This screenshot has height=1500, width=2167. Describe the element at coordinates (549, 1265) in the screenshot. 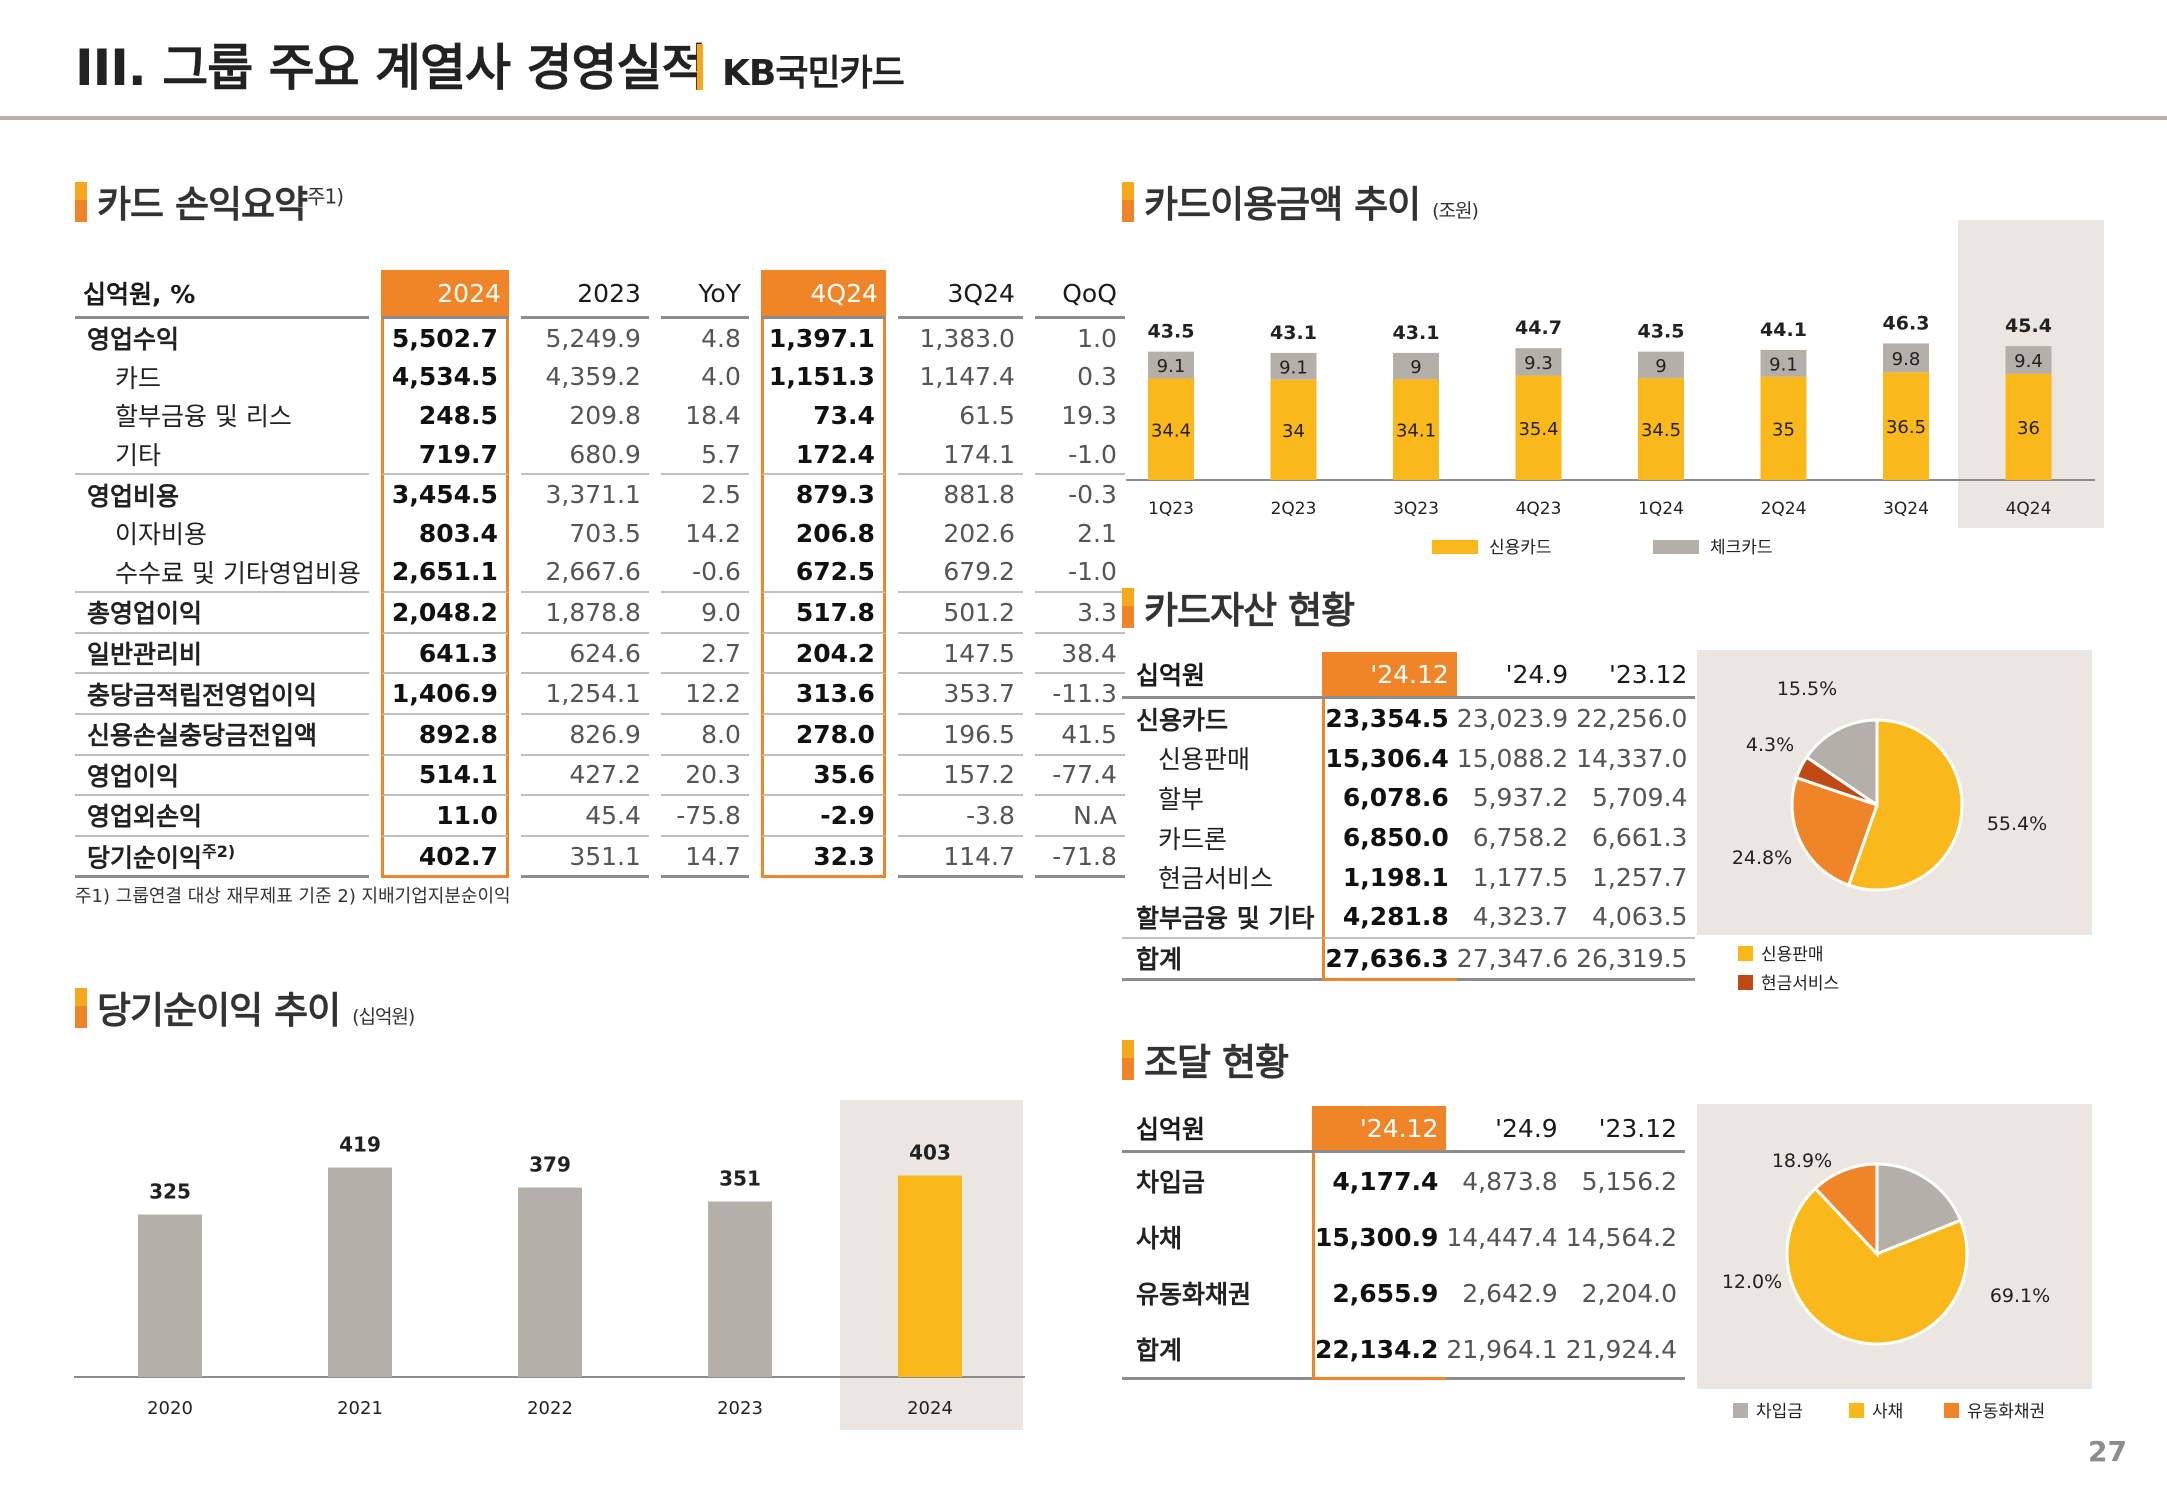

I see `net-income-chart: 325 2020 419 2021 379 2022 351 2023 403 2024` at that location.